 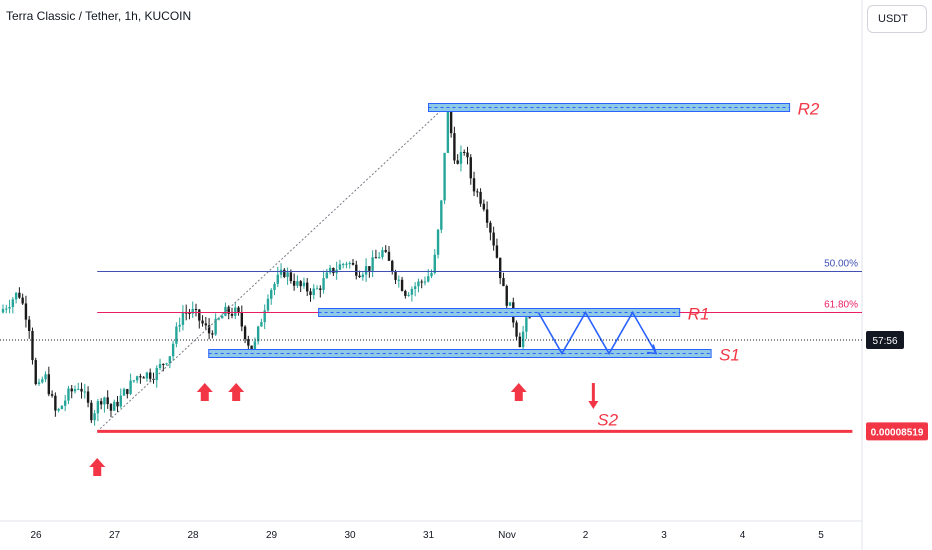 I want to click on x-tick-label: 2, so click(x=586, y=535).